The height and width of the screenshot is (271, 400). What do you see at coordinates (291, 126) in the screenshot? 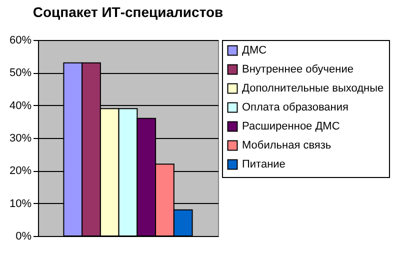
I see `legend-label: Расширенное ДМС` at bounding box center [291, 126].